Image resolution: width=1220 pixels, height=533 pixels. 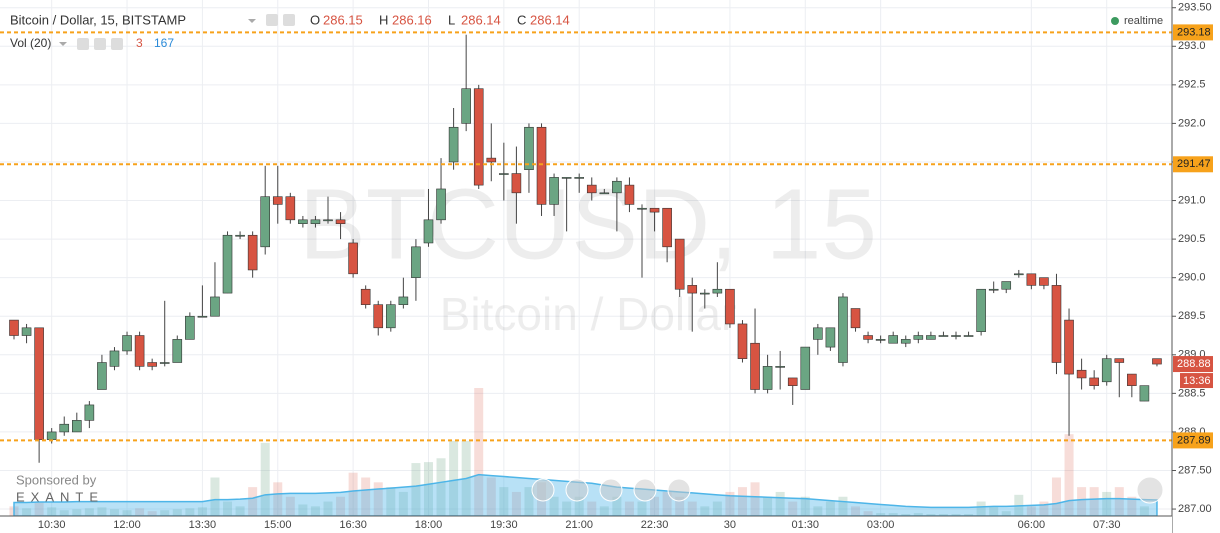 I want to click on sponsor-name: EXANTE, so click(x=60, y=496).